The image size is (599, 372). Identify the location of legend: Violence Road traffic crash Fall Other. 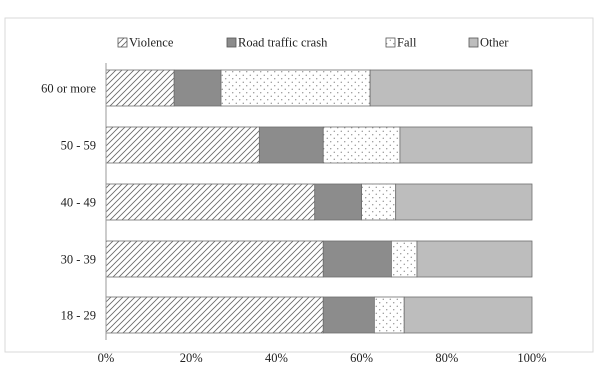
(313, 43).